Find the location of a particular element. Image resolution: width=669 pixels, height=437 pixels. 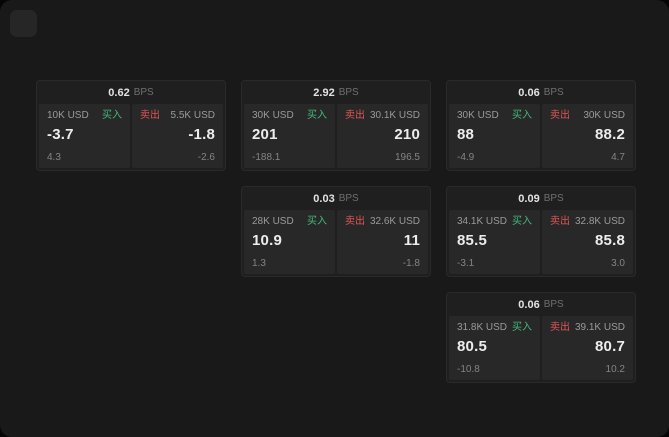

sell-panel-header: 卖出 32.8K USD is located at coordinates (587, 222).